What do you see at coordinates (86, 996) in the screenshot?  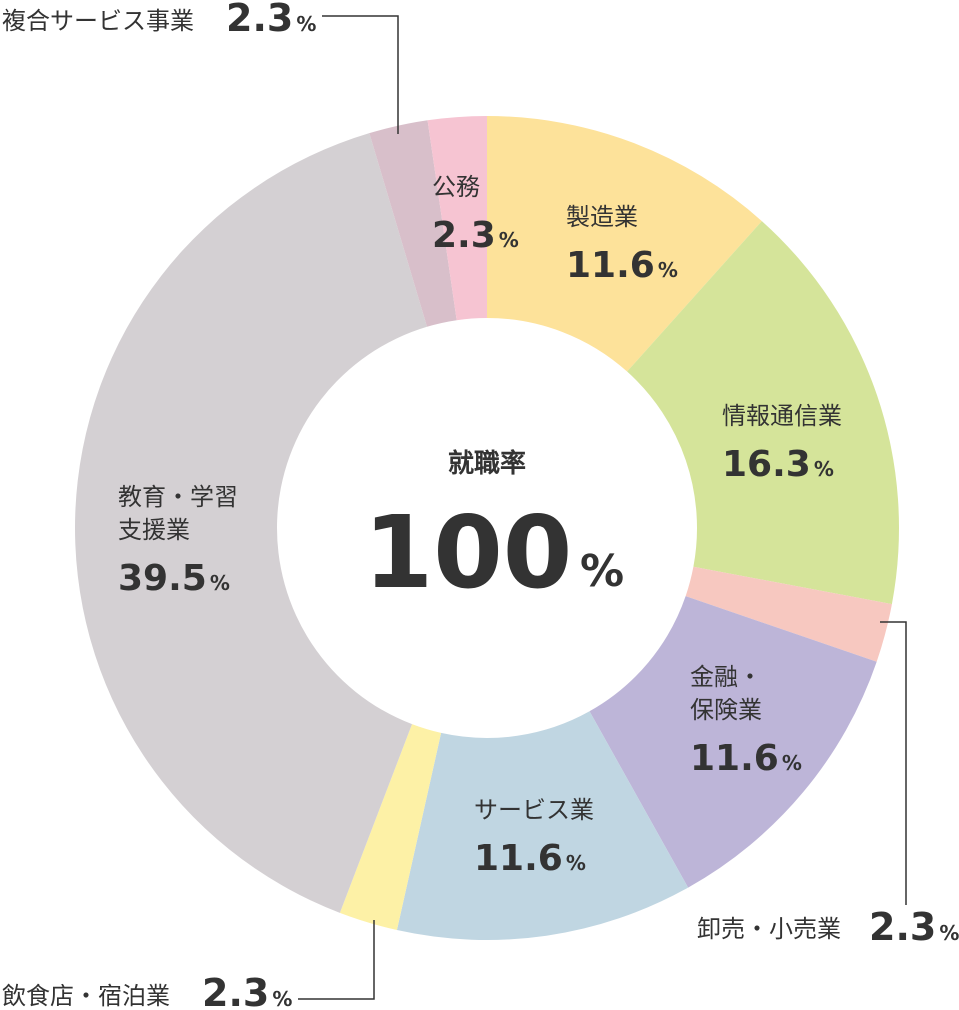 I see `slice-5-name: 飲食店・宿泊業` at bounding box center [86, 996].